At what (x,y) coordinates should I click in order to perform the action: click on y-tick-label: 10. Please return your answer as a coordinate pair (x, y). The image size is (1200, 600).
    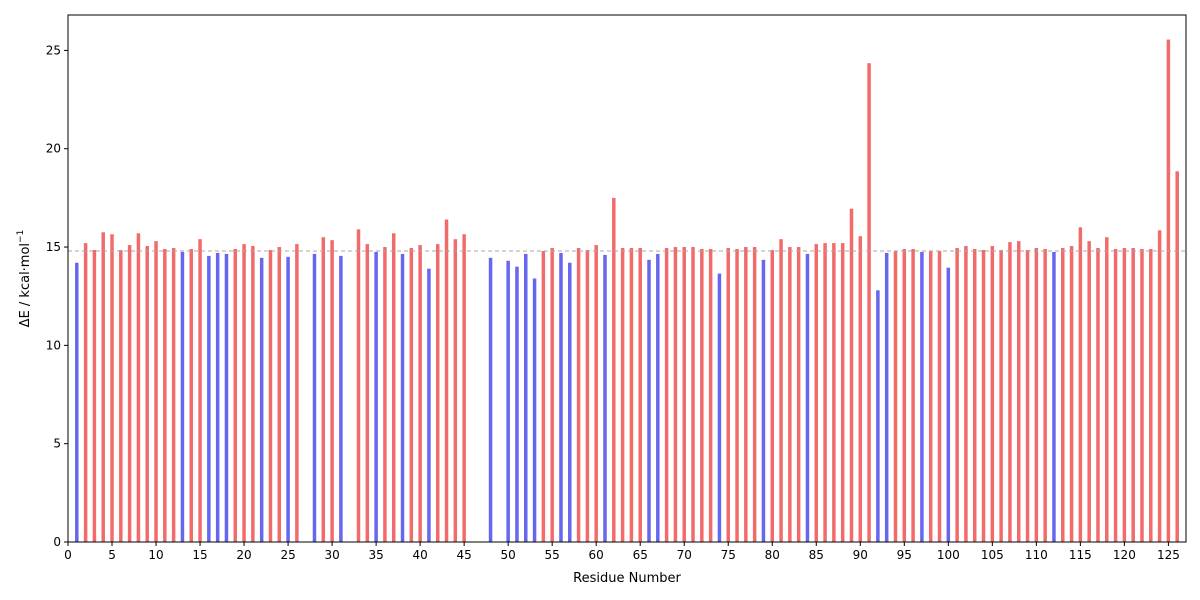
    Looking at the image, I should click on (53, 345).